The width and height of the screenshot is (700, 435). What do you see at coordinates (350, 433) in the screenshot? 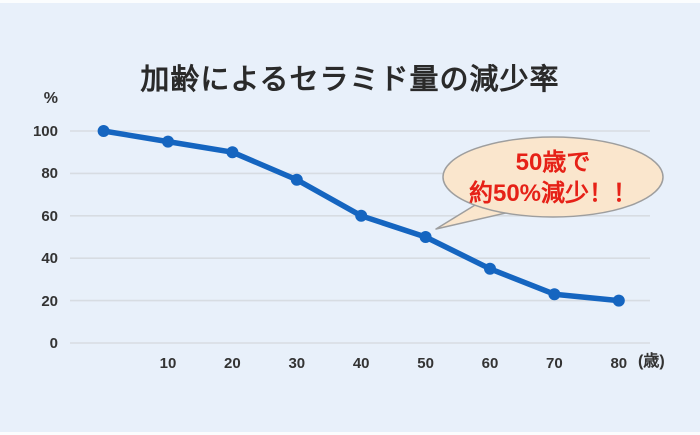
I see `bottom-edge-strip` at bounding box center [350, 433].